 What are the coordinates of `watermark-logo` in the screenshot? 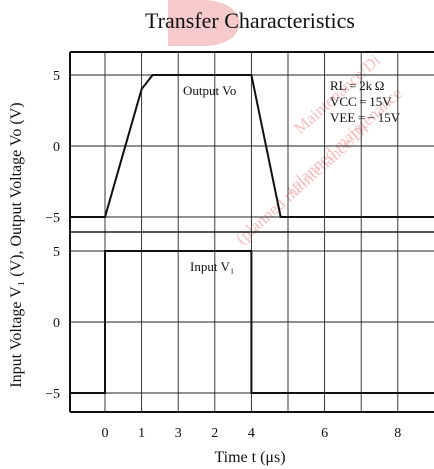 It's located at (204, 23).